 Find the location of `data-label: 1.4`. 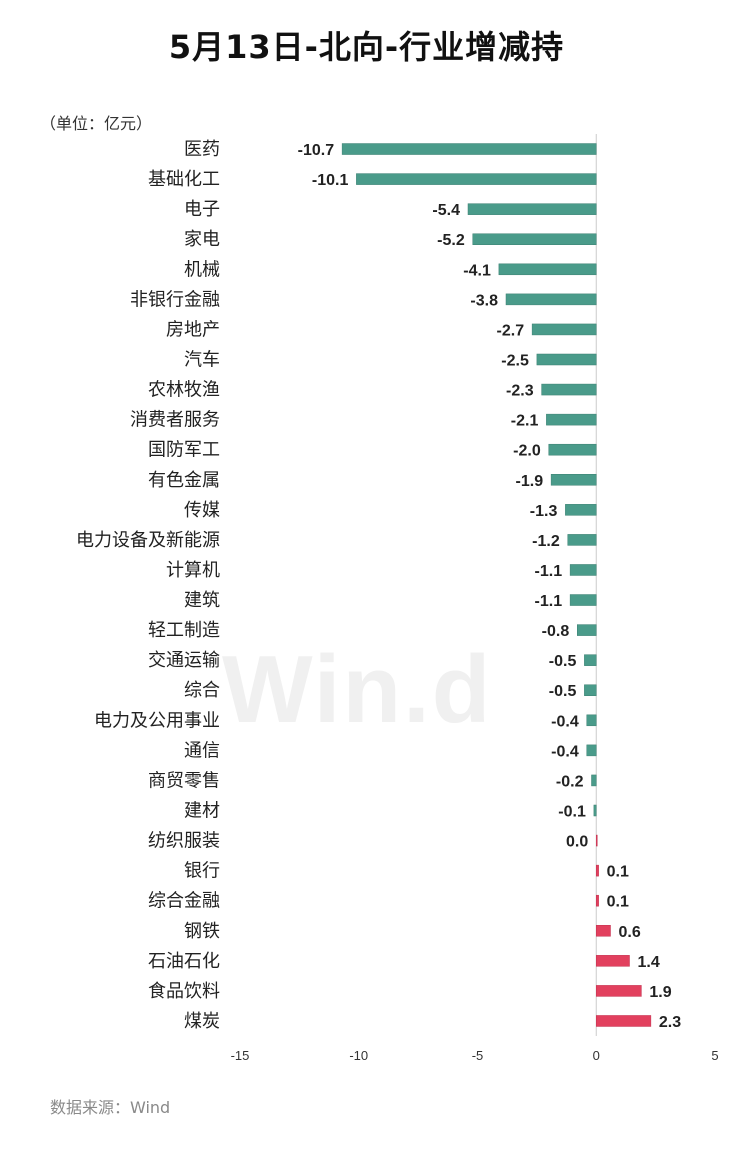

data-label: 1.4 is located at coordinates (649, 962).